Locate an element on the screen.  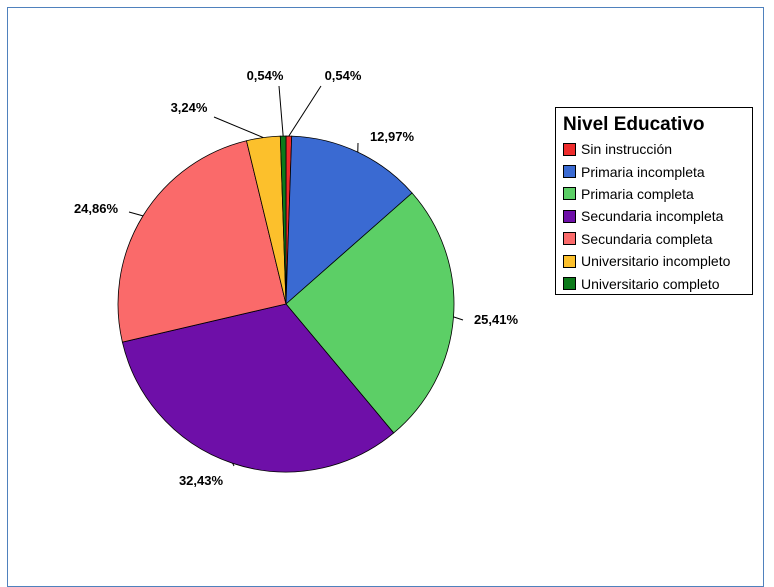
legend-item: Universitario incompleto is located at coordinates (654, 261).